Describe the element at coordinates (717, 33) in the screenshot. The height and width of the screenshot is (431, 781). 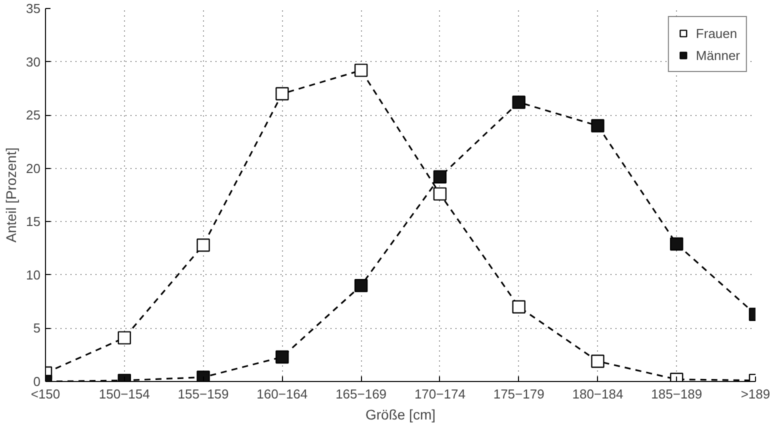
I see `legend-label: Frauen` at that location.